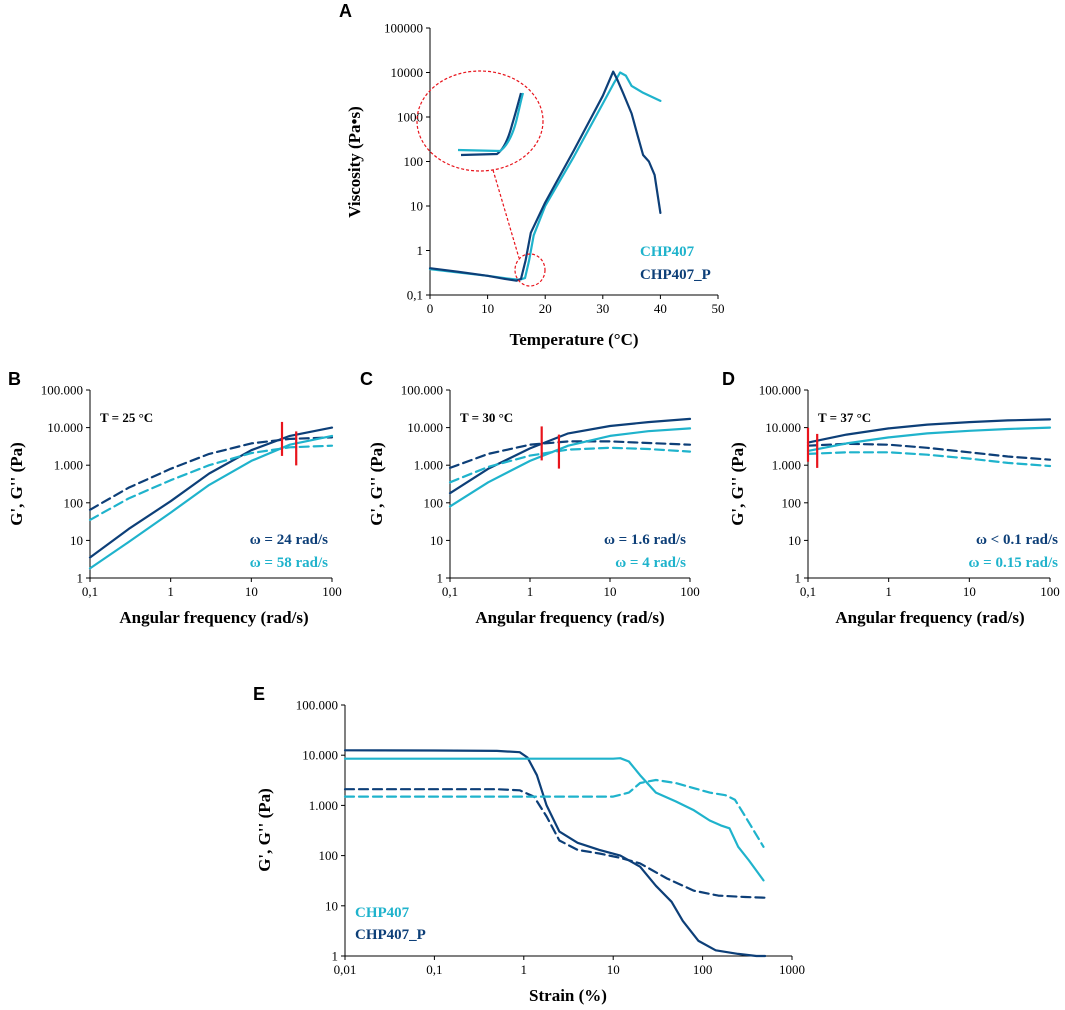 The height and width of the screenshot is (1010, 1065). I want to click on crossover-annotation: ω = 58 rad/s, so click(289, 563).